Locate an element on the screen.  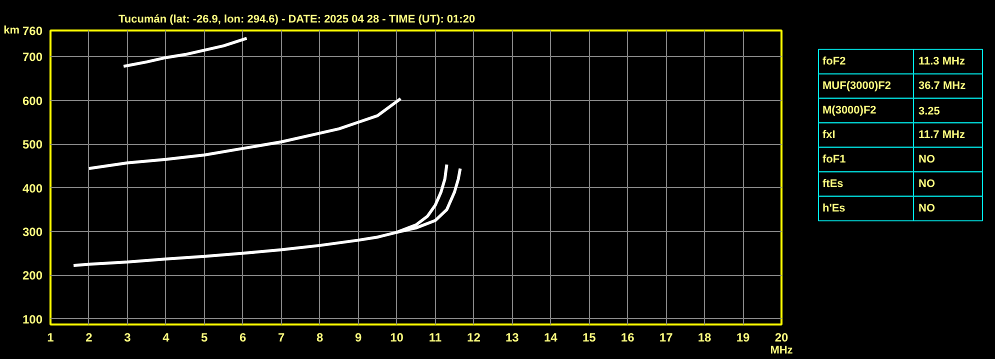
x-tick-label: 4 is located at coordinates (166, 337).